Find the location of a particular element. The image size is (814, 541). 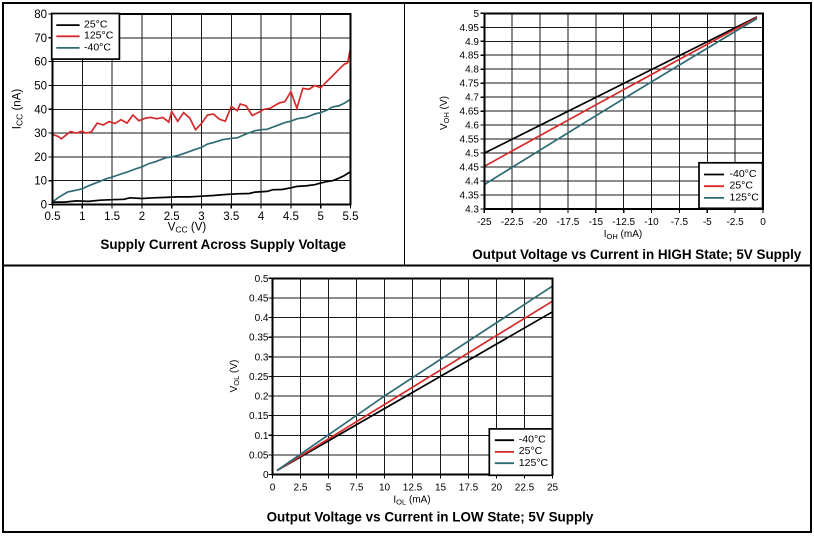

svg-text: VOH (V) is located at coordinates (445, 113).